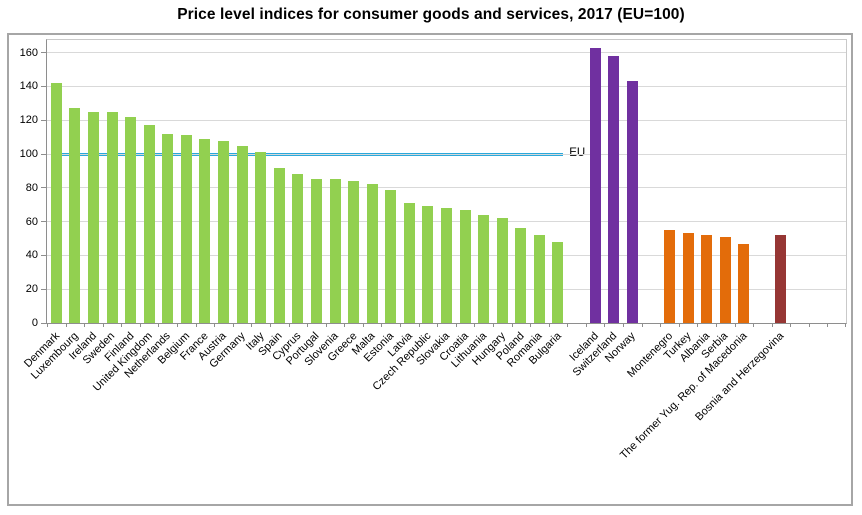 The width and height of the screenshot is (862, 515). I want to click on bar-malta, so click(372, 253).